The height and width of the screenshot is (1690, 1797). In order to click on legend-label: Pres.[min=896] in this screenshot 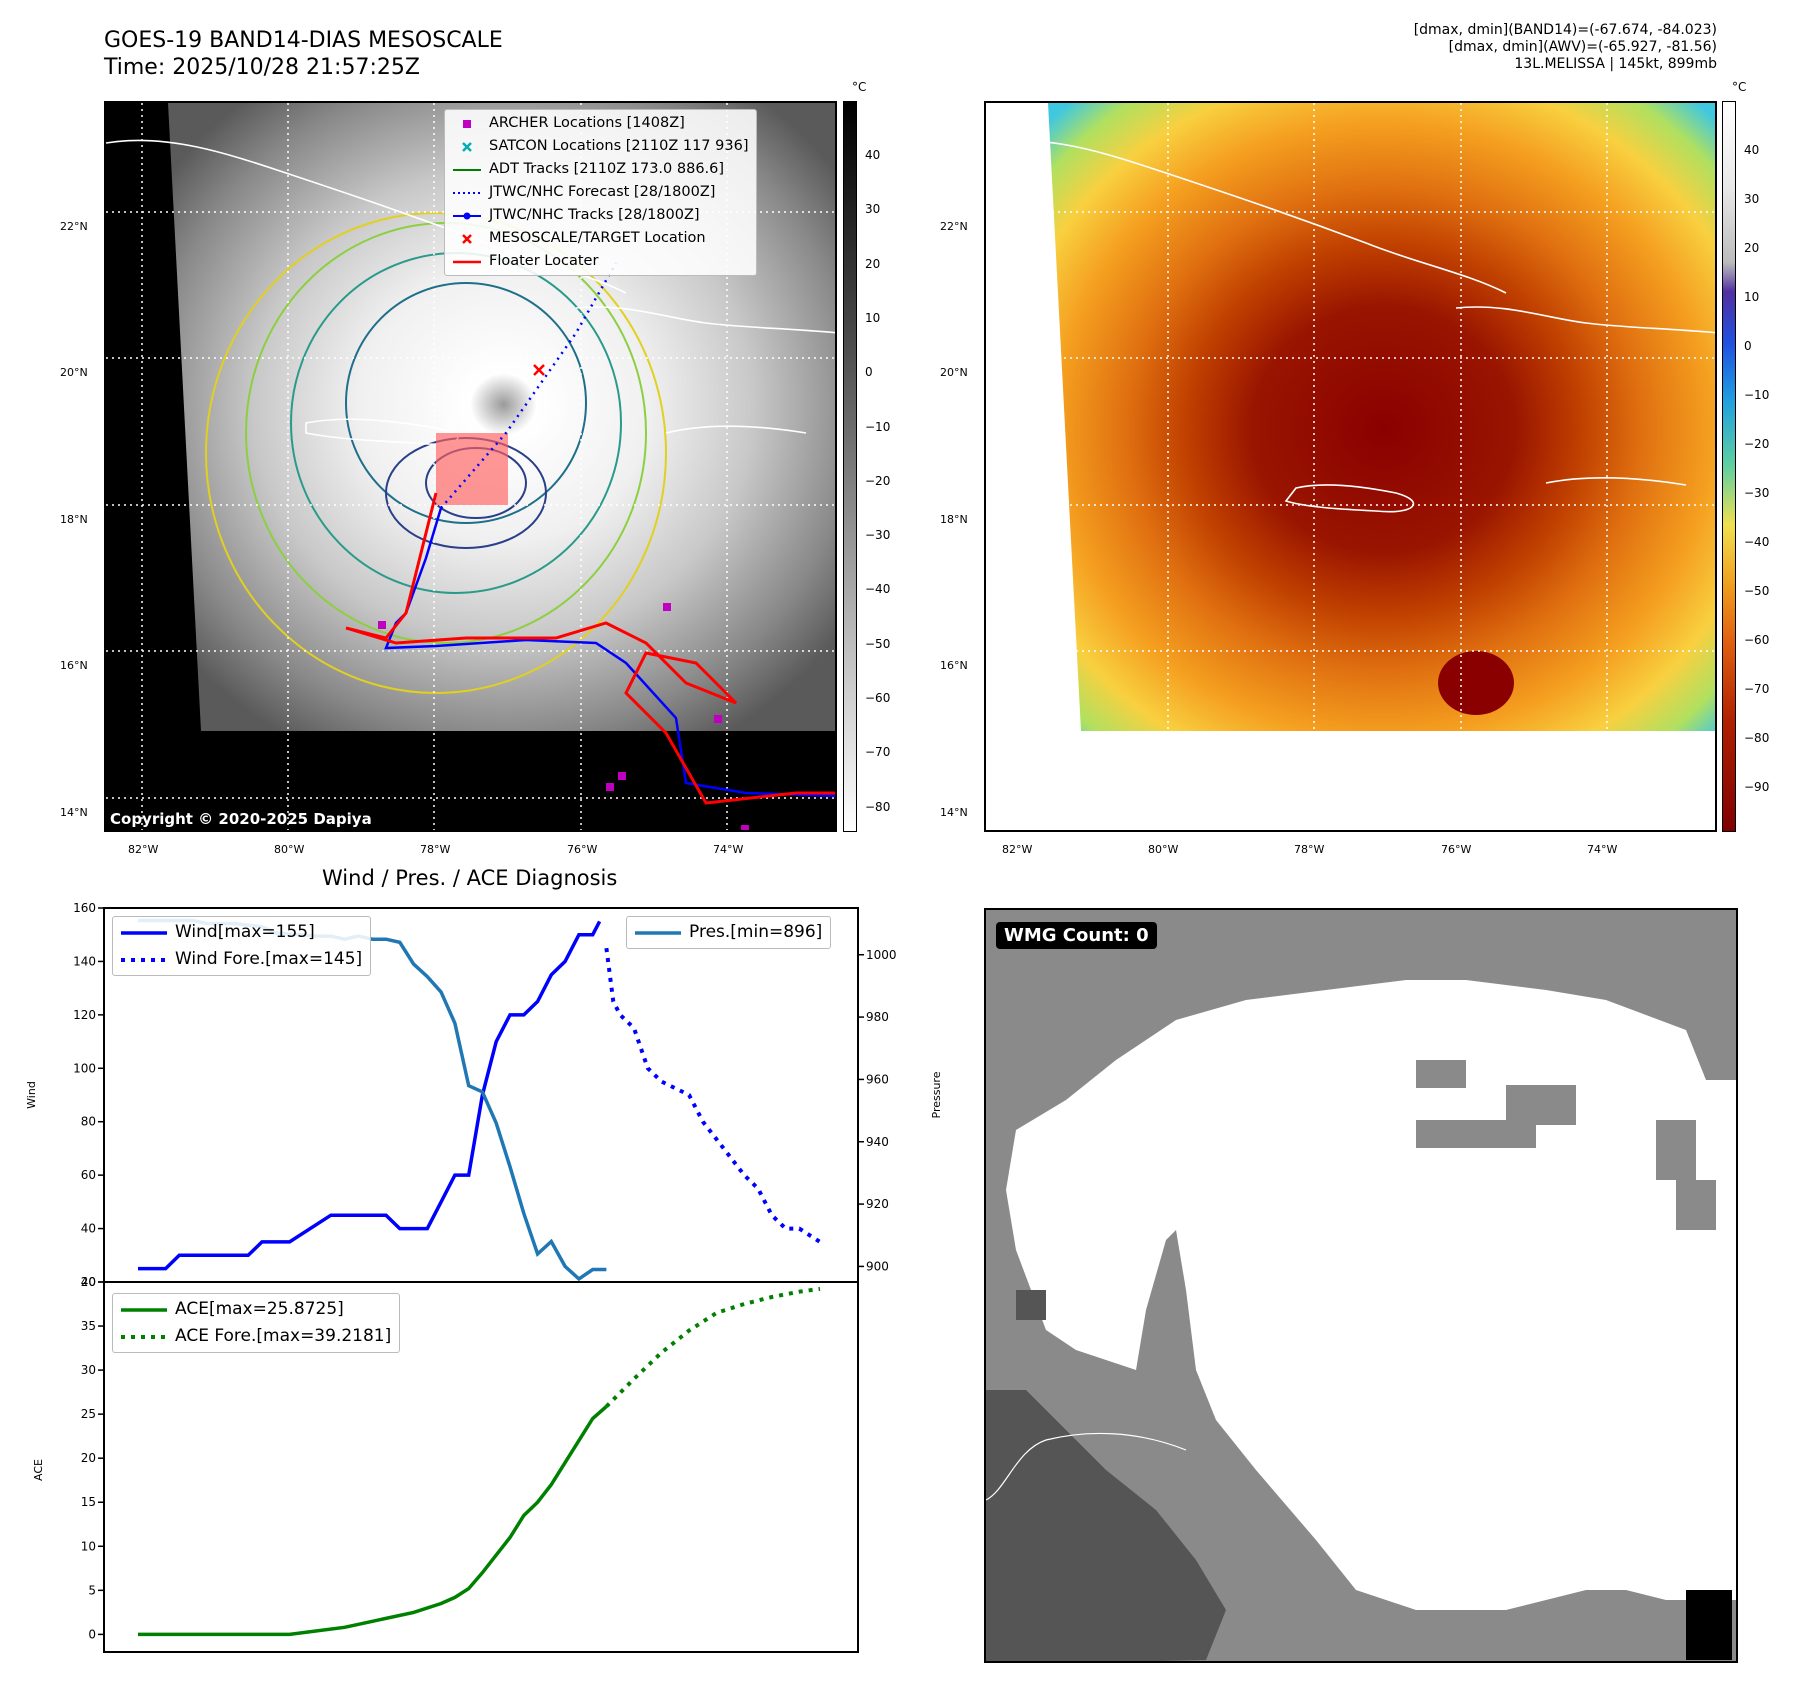, I will do `click(756, 932)`.